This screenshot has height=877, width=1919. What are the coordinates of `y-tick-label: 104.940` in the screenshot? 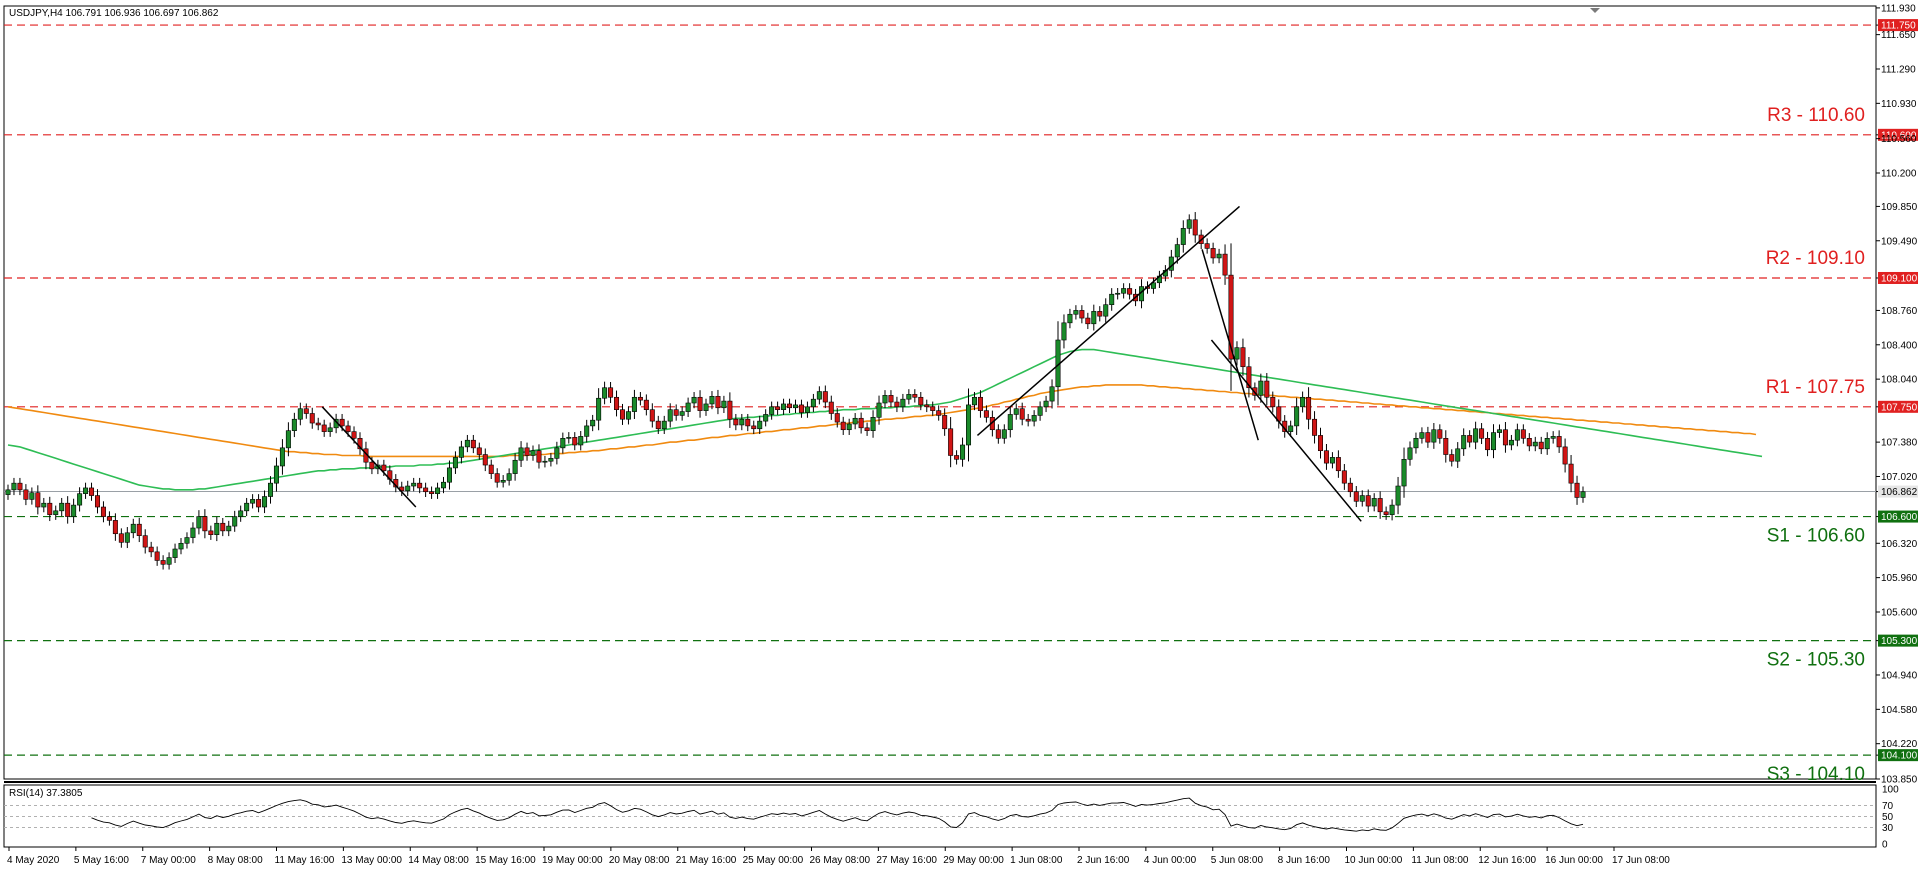 It's located at (1899, 675).